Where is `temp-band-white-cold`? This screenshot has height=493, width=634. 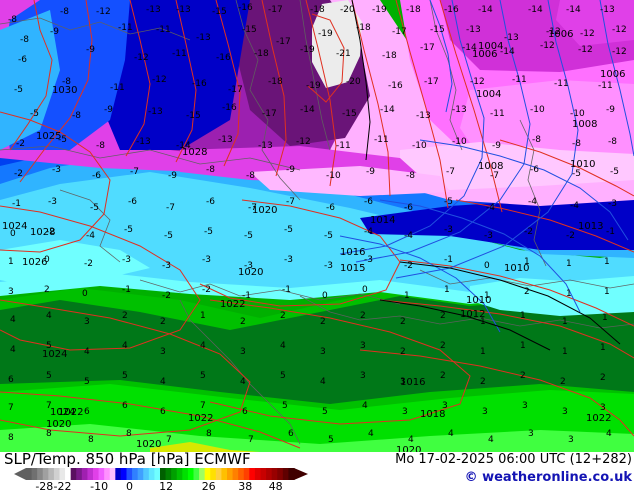 temp-band-white-cold is located at coordinates (337, 44).